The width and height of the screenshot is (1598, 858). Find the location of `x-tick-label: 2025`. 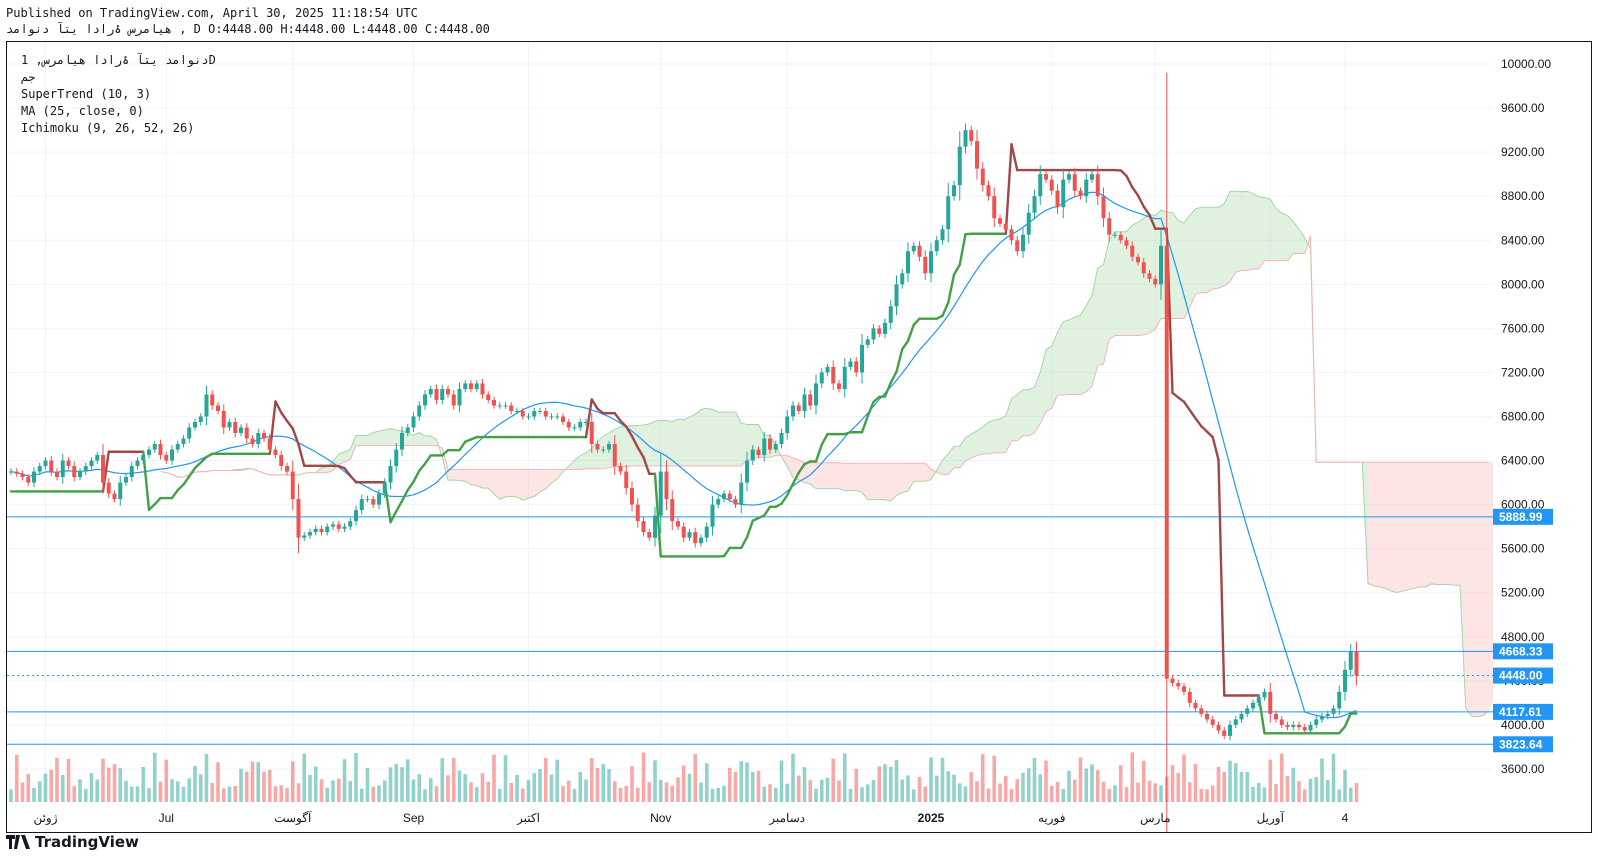

x-tick-label: 2025 is located at coordinates (931, 818).